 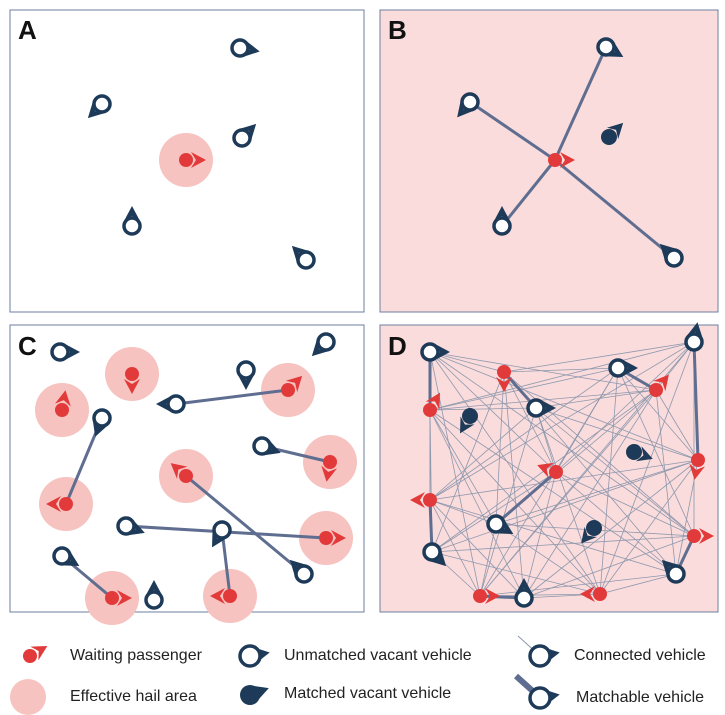 I want to click on legend-label: Unmatched vacant vehicle, so click(x=378, y=655).